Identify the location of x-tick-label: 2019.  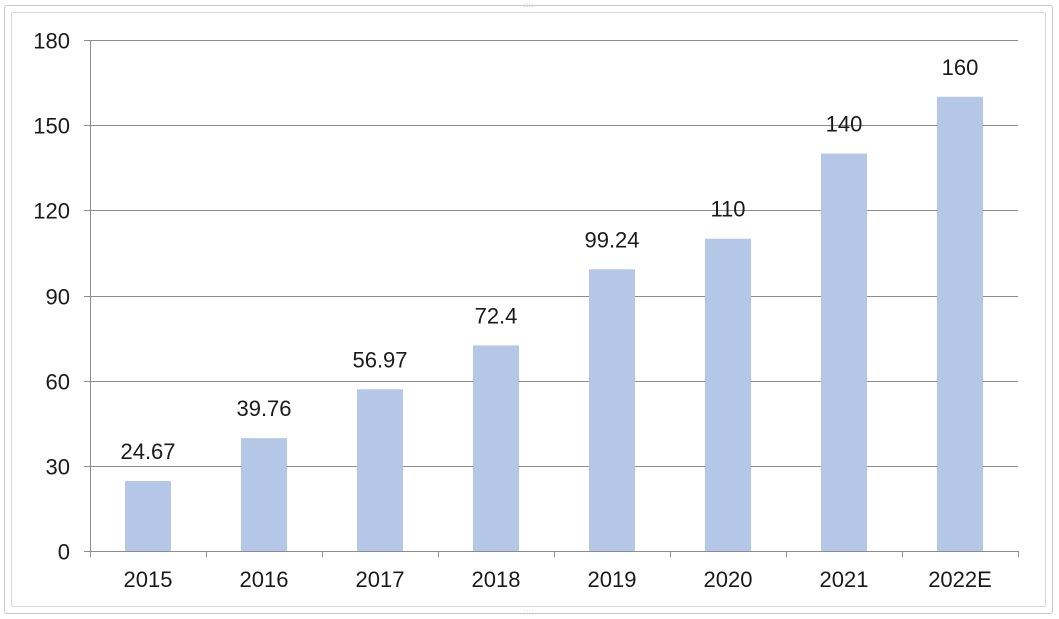
(612, 579).